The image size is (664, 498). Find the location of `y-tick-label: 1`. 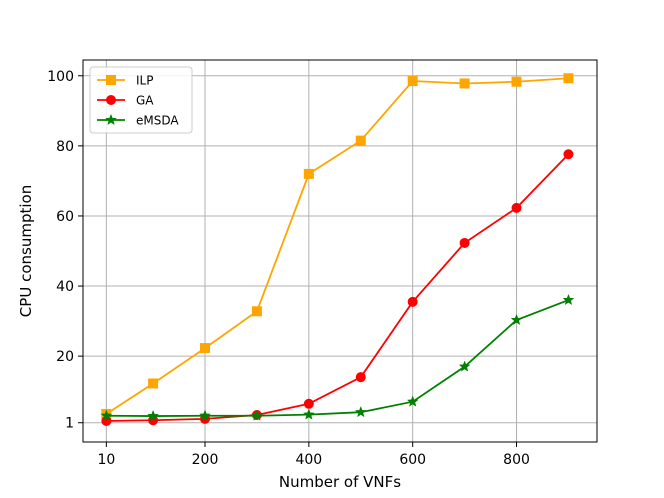

y-tick-label: 1 is located at coordinates (69, 424).